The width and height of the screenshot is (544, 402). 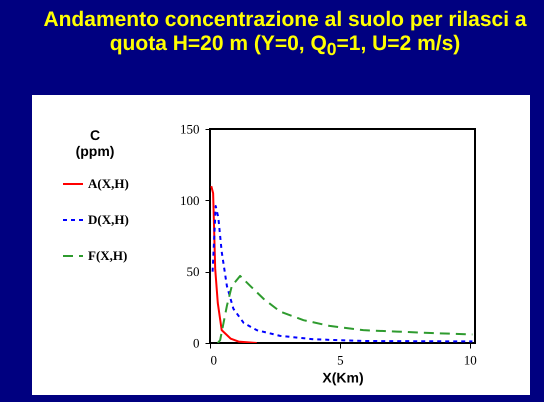 What do you see at coordinates (95, 143) in the screenshot?
I see `legend-title: C (ppm)` at bounding box center [95, 143].